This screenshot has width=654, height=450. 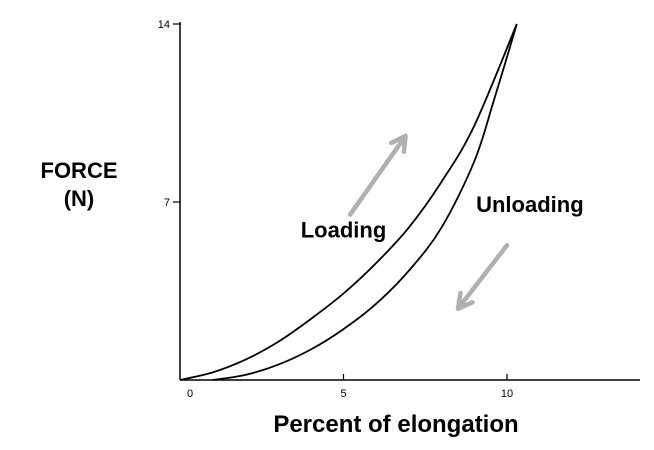 What do you see at coordinates (482, 277) in the screenshot?
I see `unloading-arrow` at bounding box center [482, 277].